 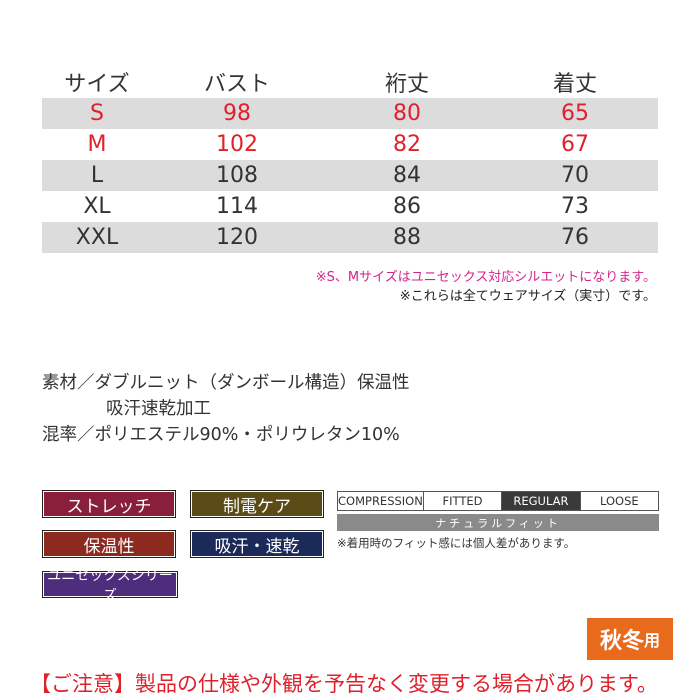 I want to click on cell-size: M, so click(x=97, y=144).